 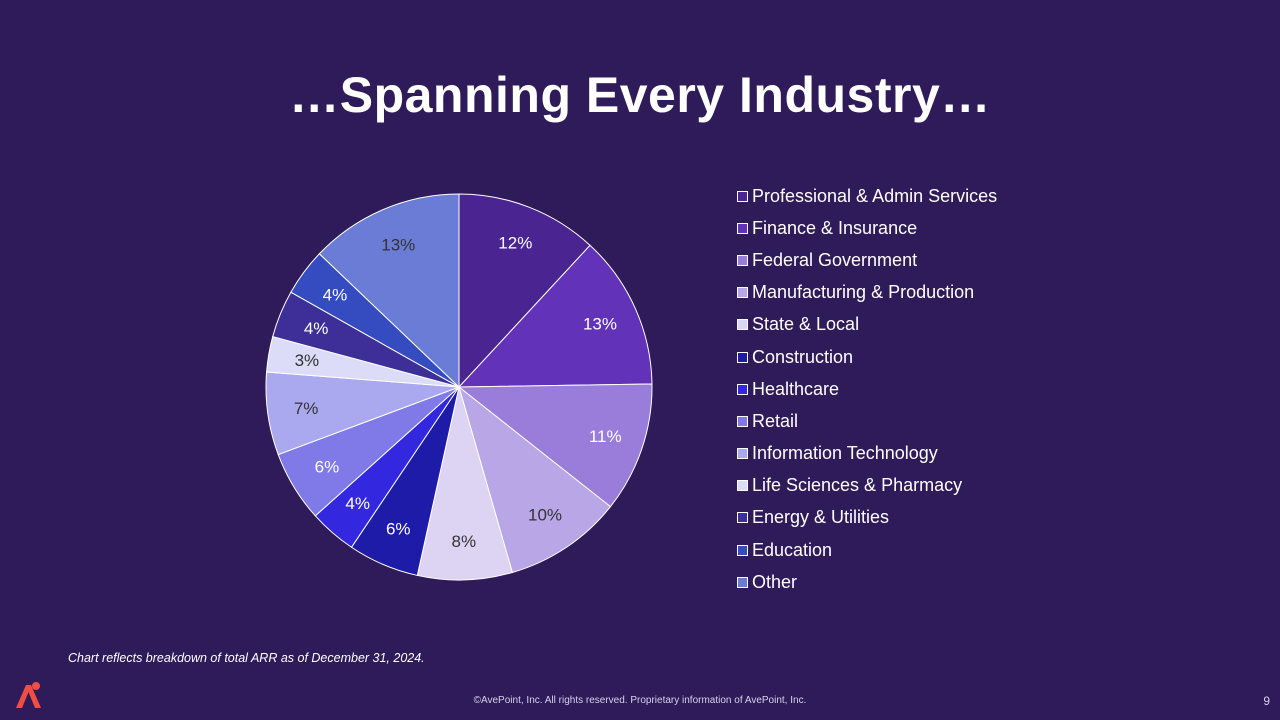 I want to click on legend-label: Other, so click(x=775, y=581).